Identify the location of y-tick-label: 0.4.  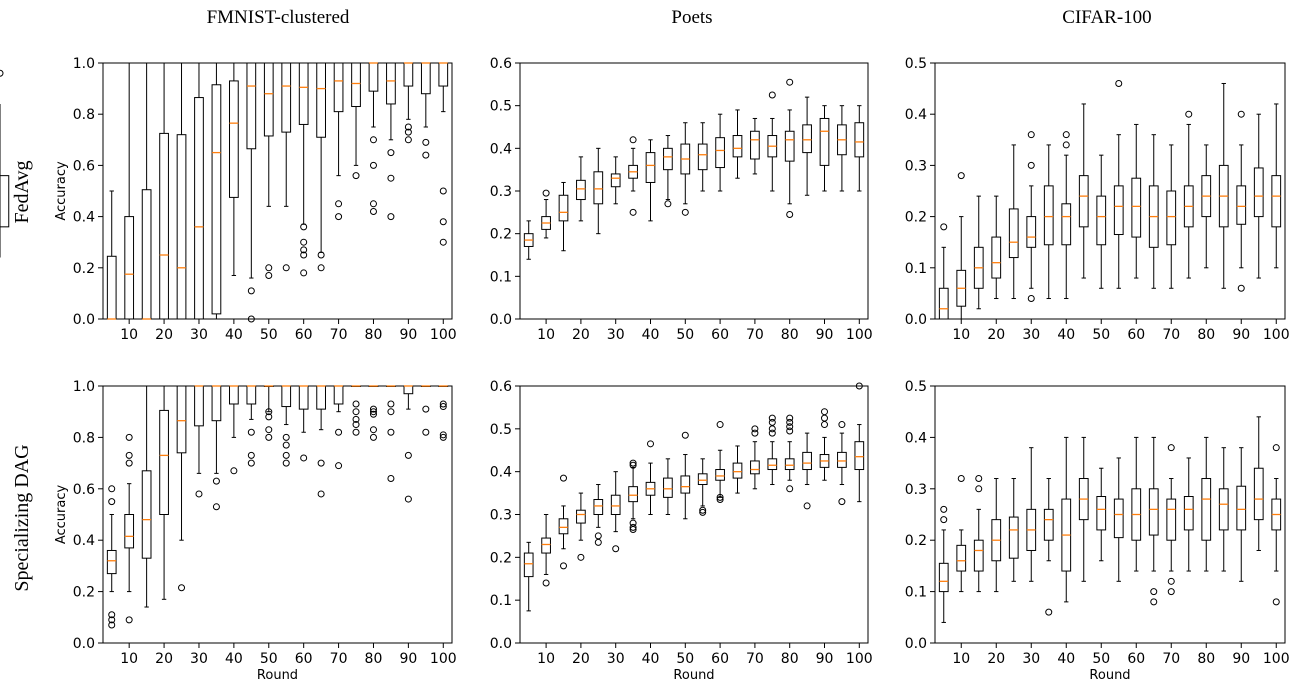
(84, 541).